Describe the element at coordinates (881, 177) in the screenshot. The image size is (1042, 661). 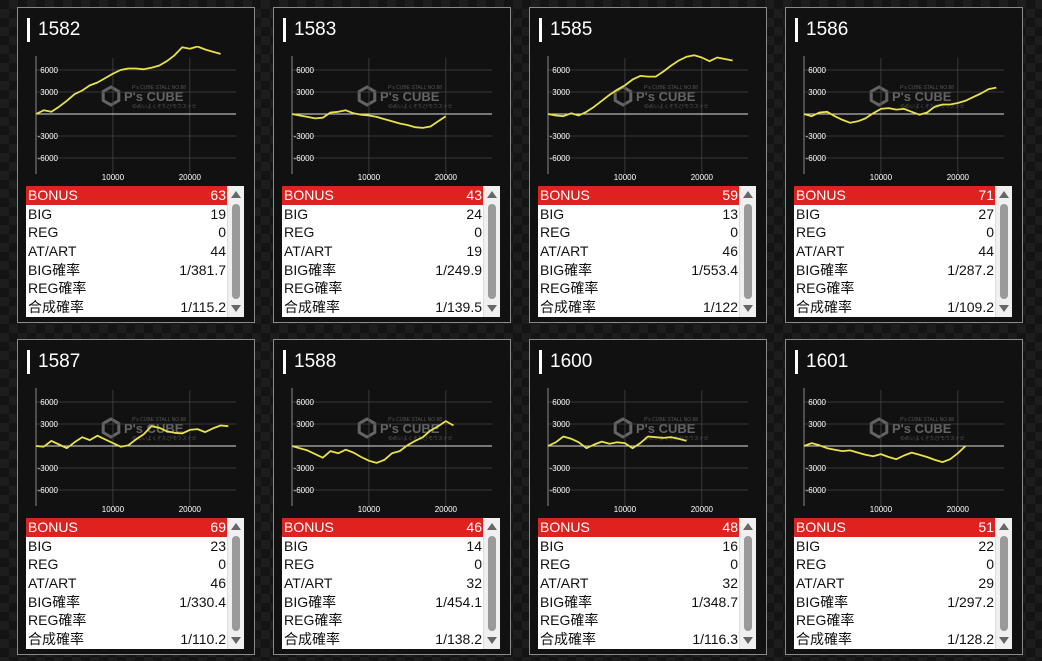
I see `x-tick-label: 10000` at that location.